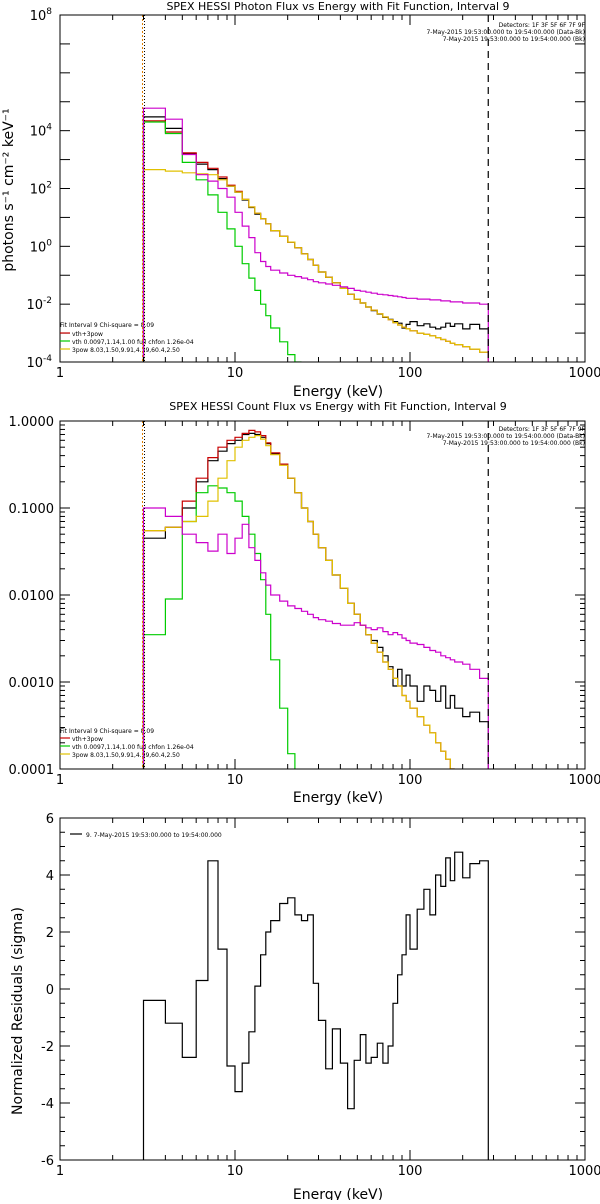 This screenshot has height=1204, width=600. Describe the element at coordinates (39, 362) in the screenshot. I see `photon-flux-ytick-label-0: 10⁻⁴` at that location.